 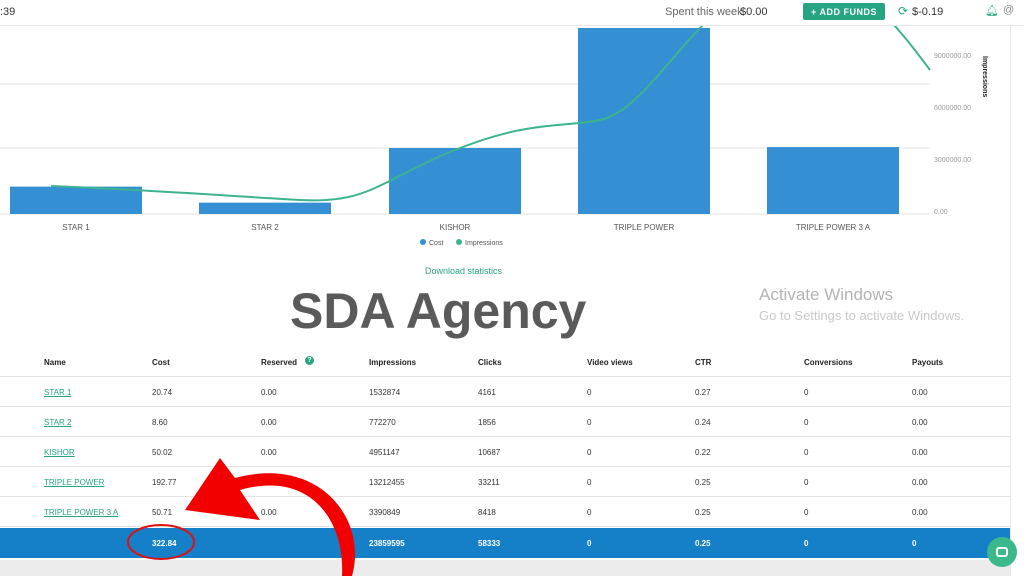 I want to click on table-cell: 1532874, so click(x=385, y=392).